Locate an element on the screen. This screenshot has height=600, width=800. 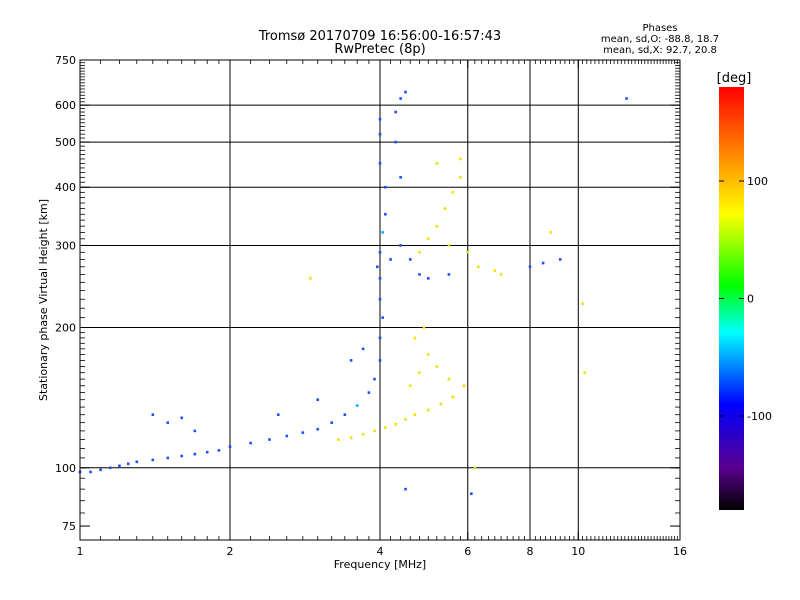
x-tick-label-0: 1 is located at coordinates (80, 551).